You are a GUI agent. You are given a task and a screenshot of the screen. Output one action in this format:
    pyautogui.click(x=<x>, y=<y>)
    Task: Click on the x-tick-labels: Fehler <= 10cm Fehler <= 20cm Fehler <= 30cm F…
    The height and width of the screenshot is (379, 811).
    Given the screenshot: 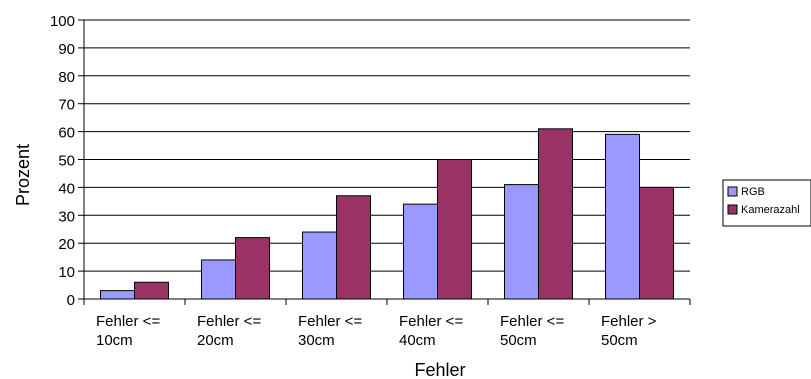 What is the action you would take?
    pyautogui.click(x=376, y=331)
    